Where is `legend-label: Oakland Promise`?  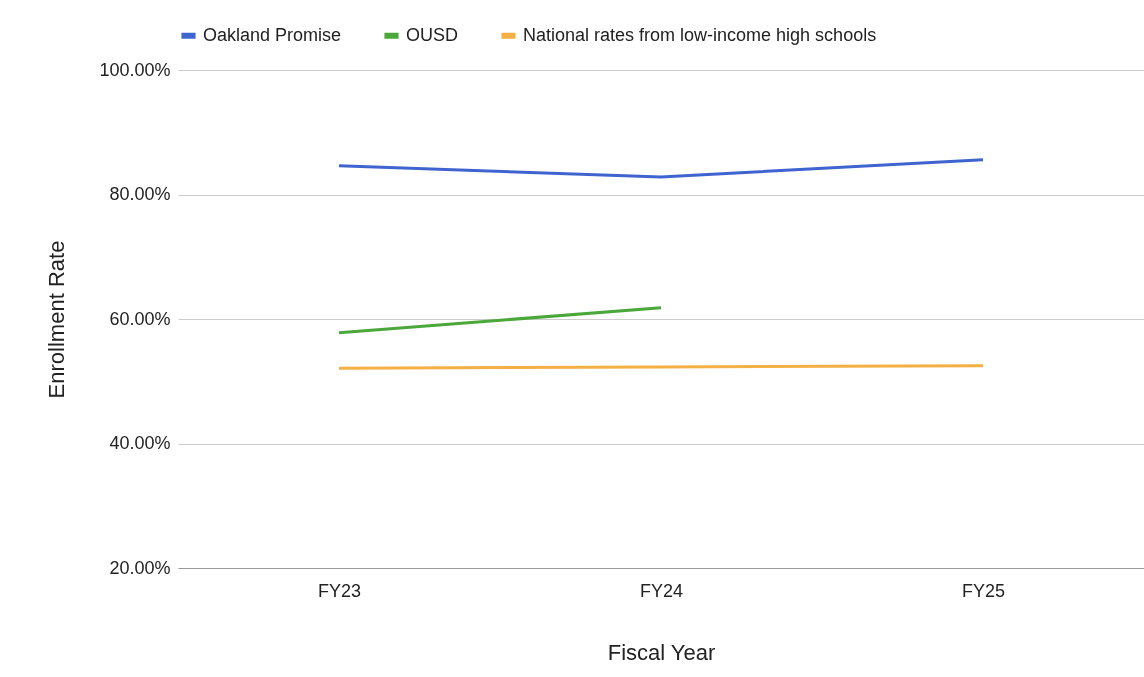
legend-label: Oakland Promise is located at coordinates (272, 34).